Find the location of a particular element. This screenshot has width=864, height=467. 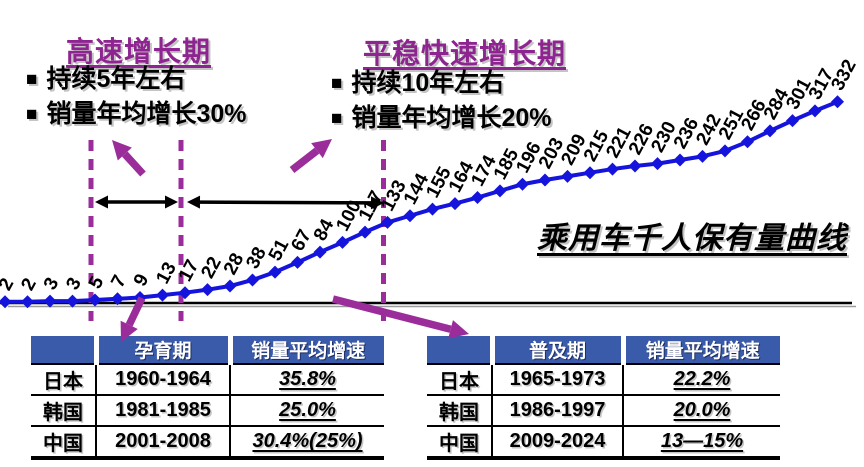

data-point-label: 38 is located at coordinates (256, 258).